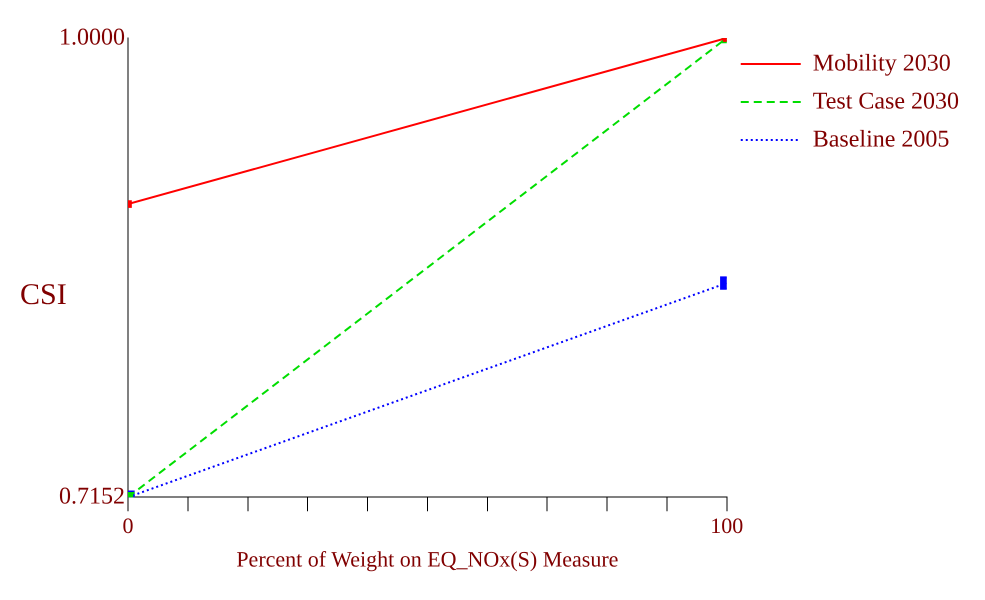 Image resolution: width=985 pixels, height=600 pixels. I want to click on legend-label: Baseline 2005, so click(881, 139).